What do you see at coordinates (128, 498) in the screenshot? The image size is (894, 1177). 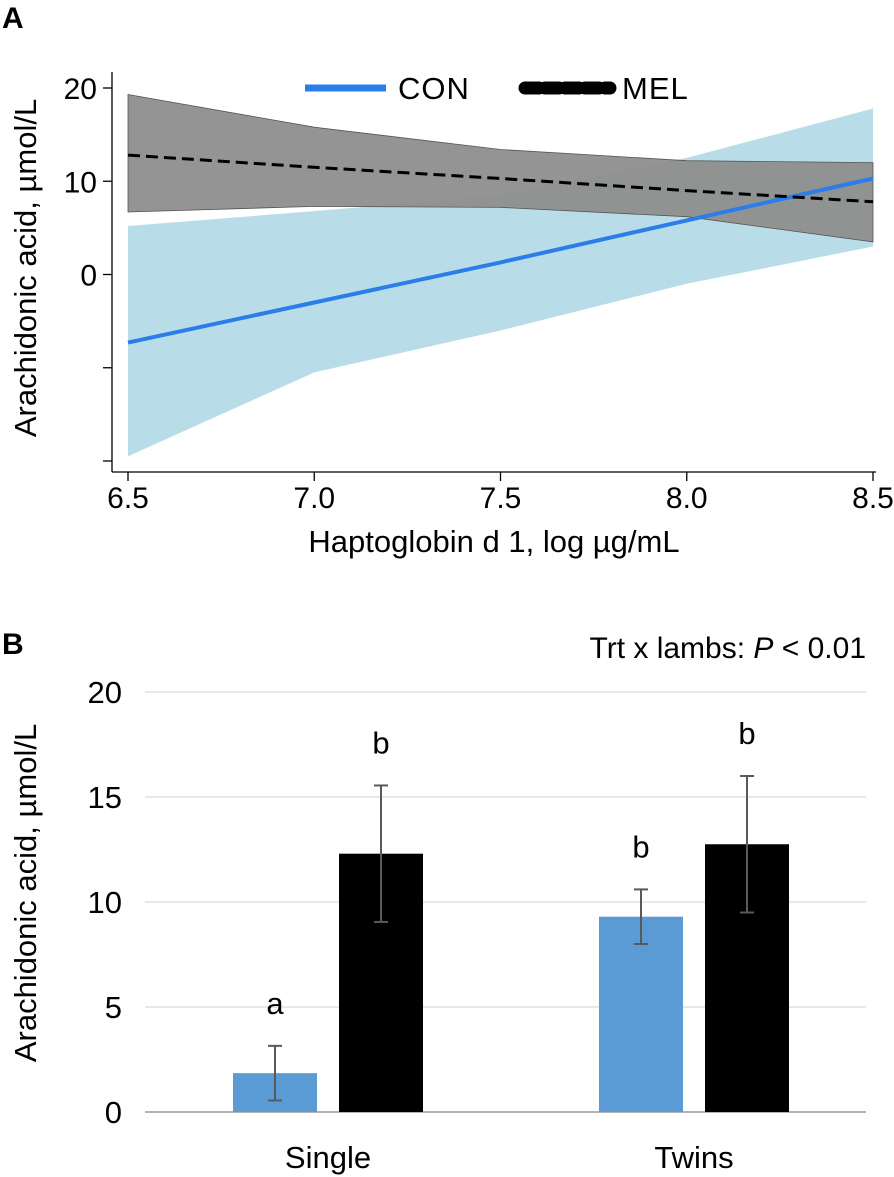 I see `x-tick-label: 6.5` at bounding box center [128, 498].